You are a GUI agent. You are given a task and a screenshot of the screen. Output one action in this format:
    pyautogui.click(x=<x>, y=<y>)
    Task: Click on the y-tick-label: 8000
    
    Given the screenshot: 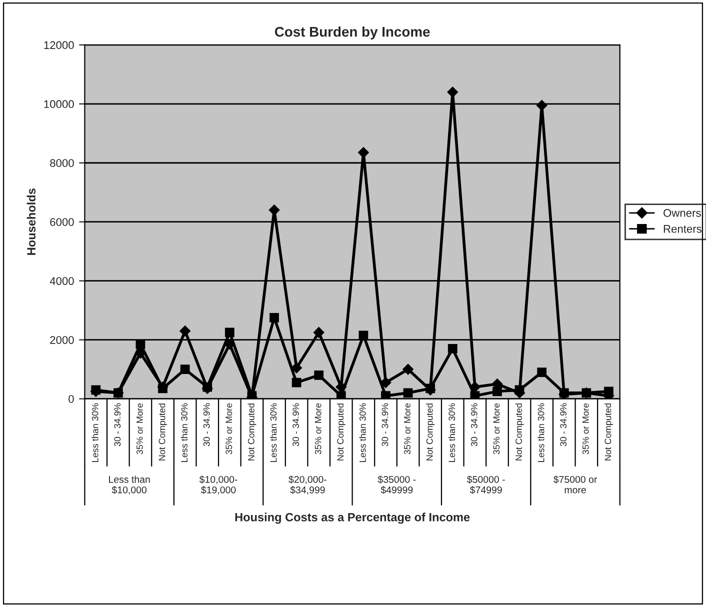 What is the action you would take?
    pyautogui.click(x=62, y=163)
    